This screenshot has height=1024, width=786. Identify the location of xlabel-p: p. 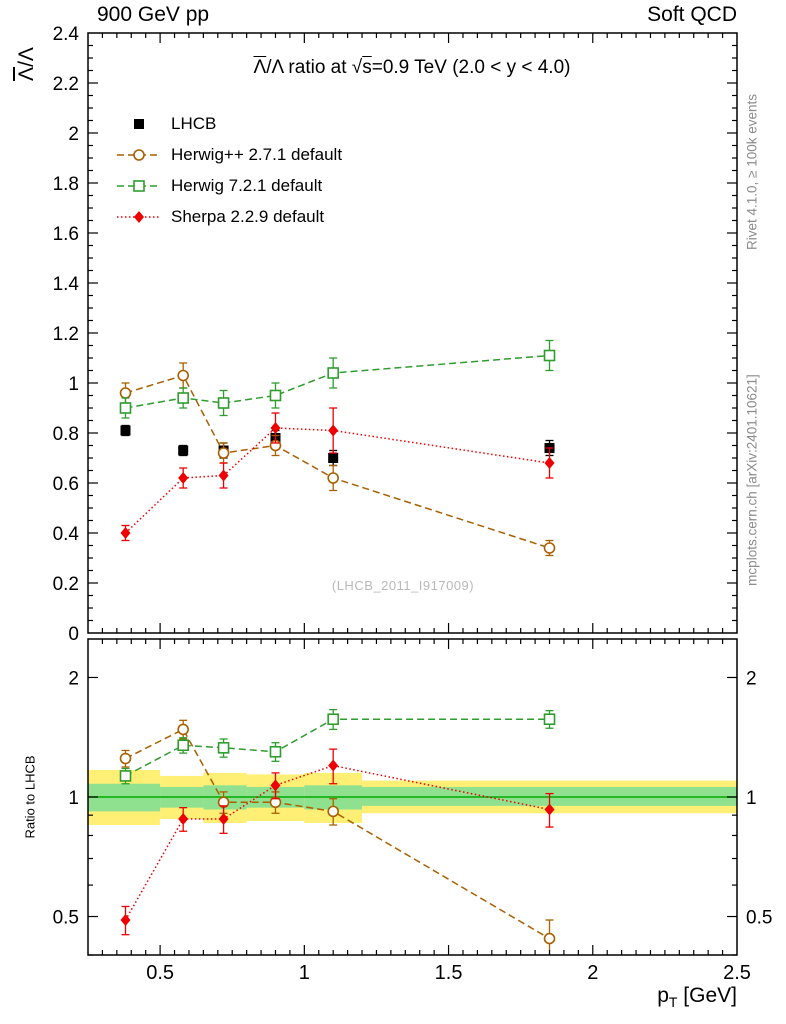
(663, 995).